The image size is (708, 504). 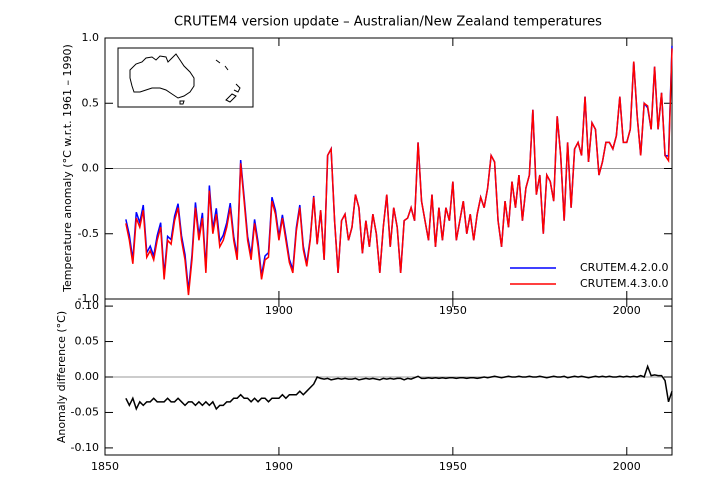 I want to click on series-line, so click(x=399, y=387).